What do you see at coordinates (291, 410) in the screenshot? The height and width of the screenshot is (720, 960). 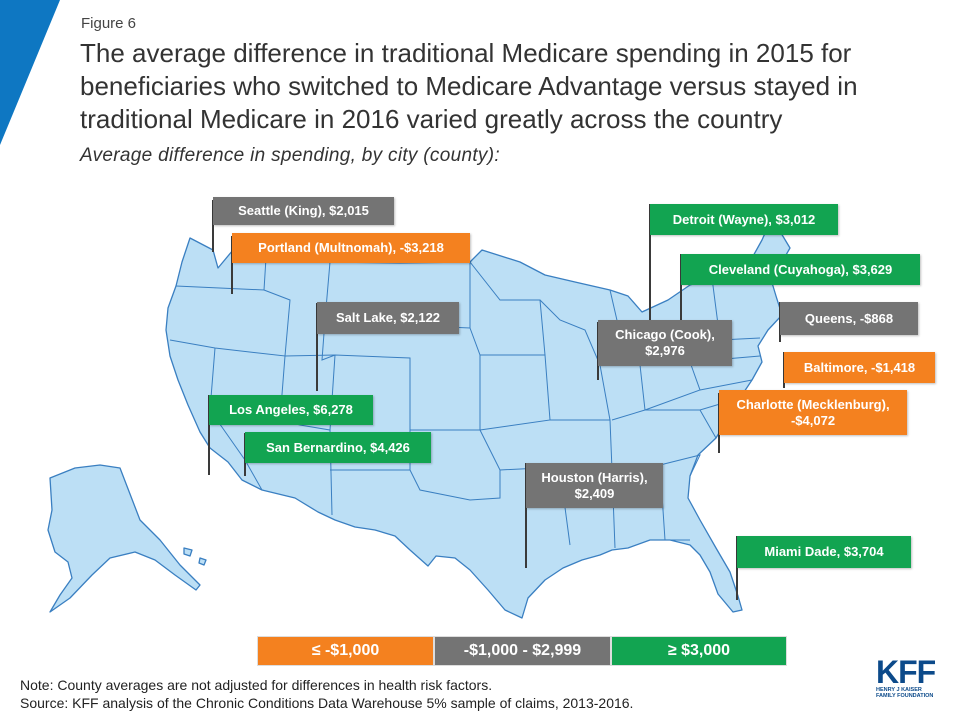 I see `flag-los-angeles: Los Angeles, $6,278` at bounding box center [291, 410].